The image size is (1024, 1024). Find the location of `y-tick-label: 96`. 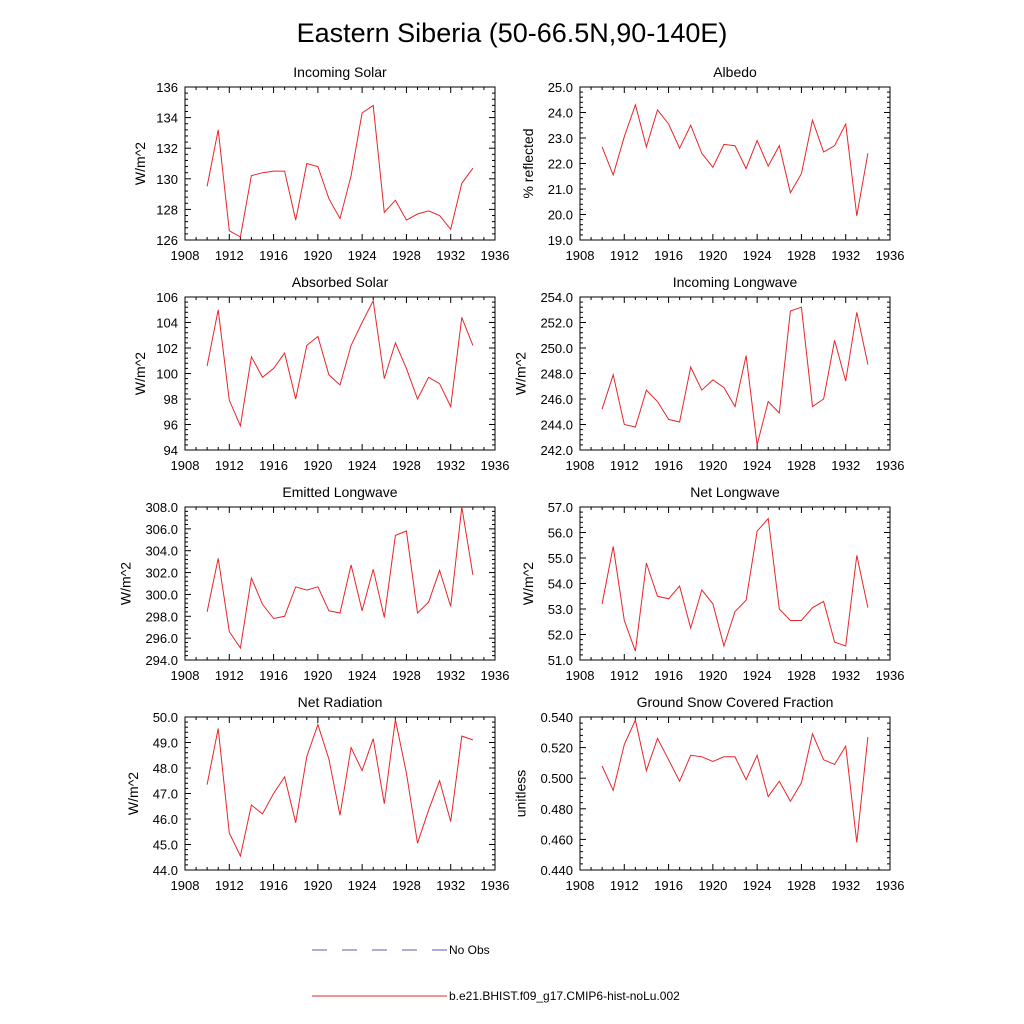

y-tick-label: 96 is located at coordinates (171, 425).